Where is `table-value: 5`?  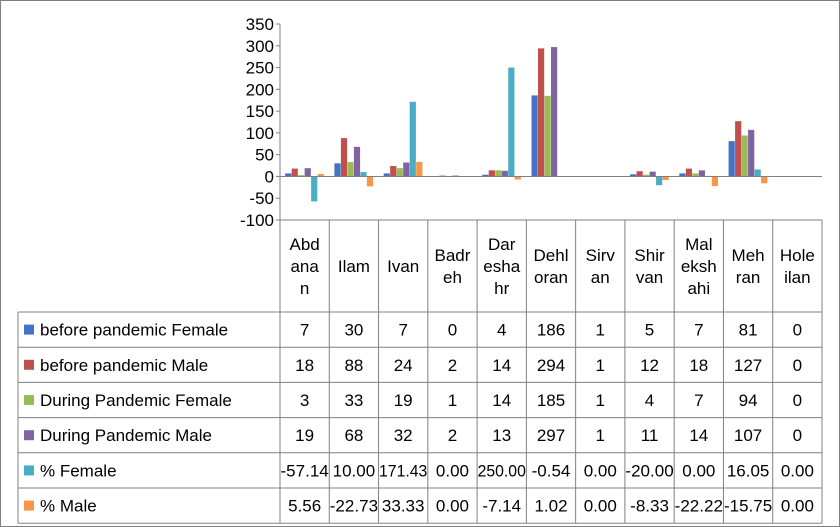 table-value: 5 is located at coordinates (649, 330).